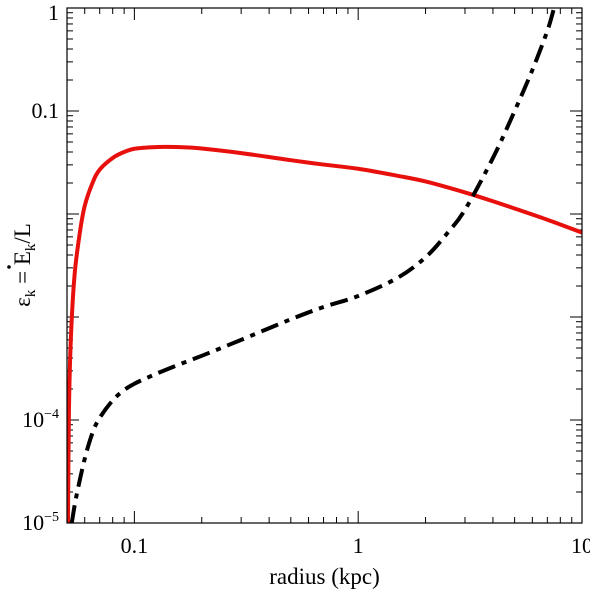 Image resolution: width=590 pixels, height=590 pixels. Describe the element at coordinates (22, 302) in the screenshot. I see `y-label-symbol: ε` at that location.